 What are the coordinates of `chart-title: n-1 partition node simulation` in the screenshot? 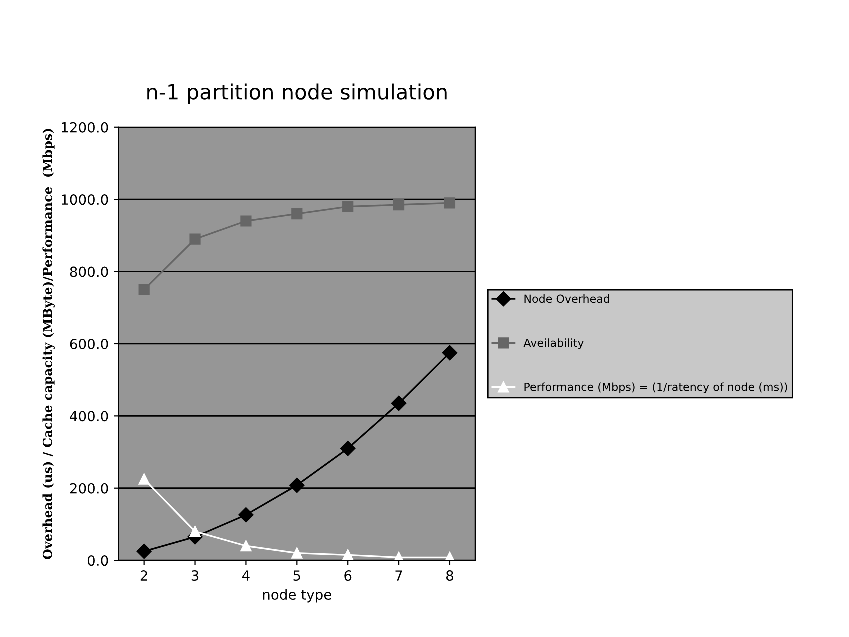 It's located at (297, 94).